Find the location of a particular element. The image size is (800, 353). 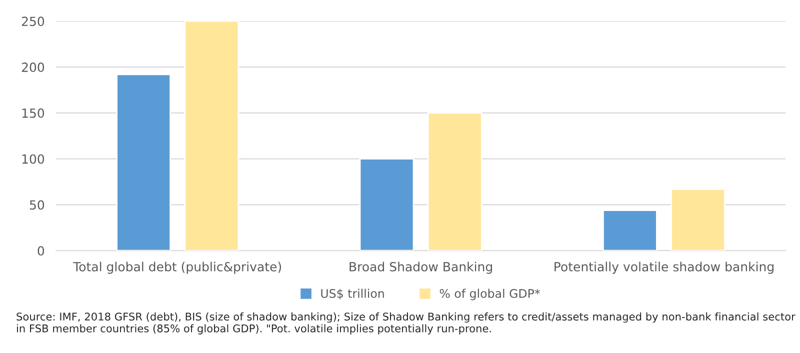

x-tick-label: Potentially volatile shadow banking is located at coordinates (664, 268).